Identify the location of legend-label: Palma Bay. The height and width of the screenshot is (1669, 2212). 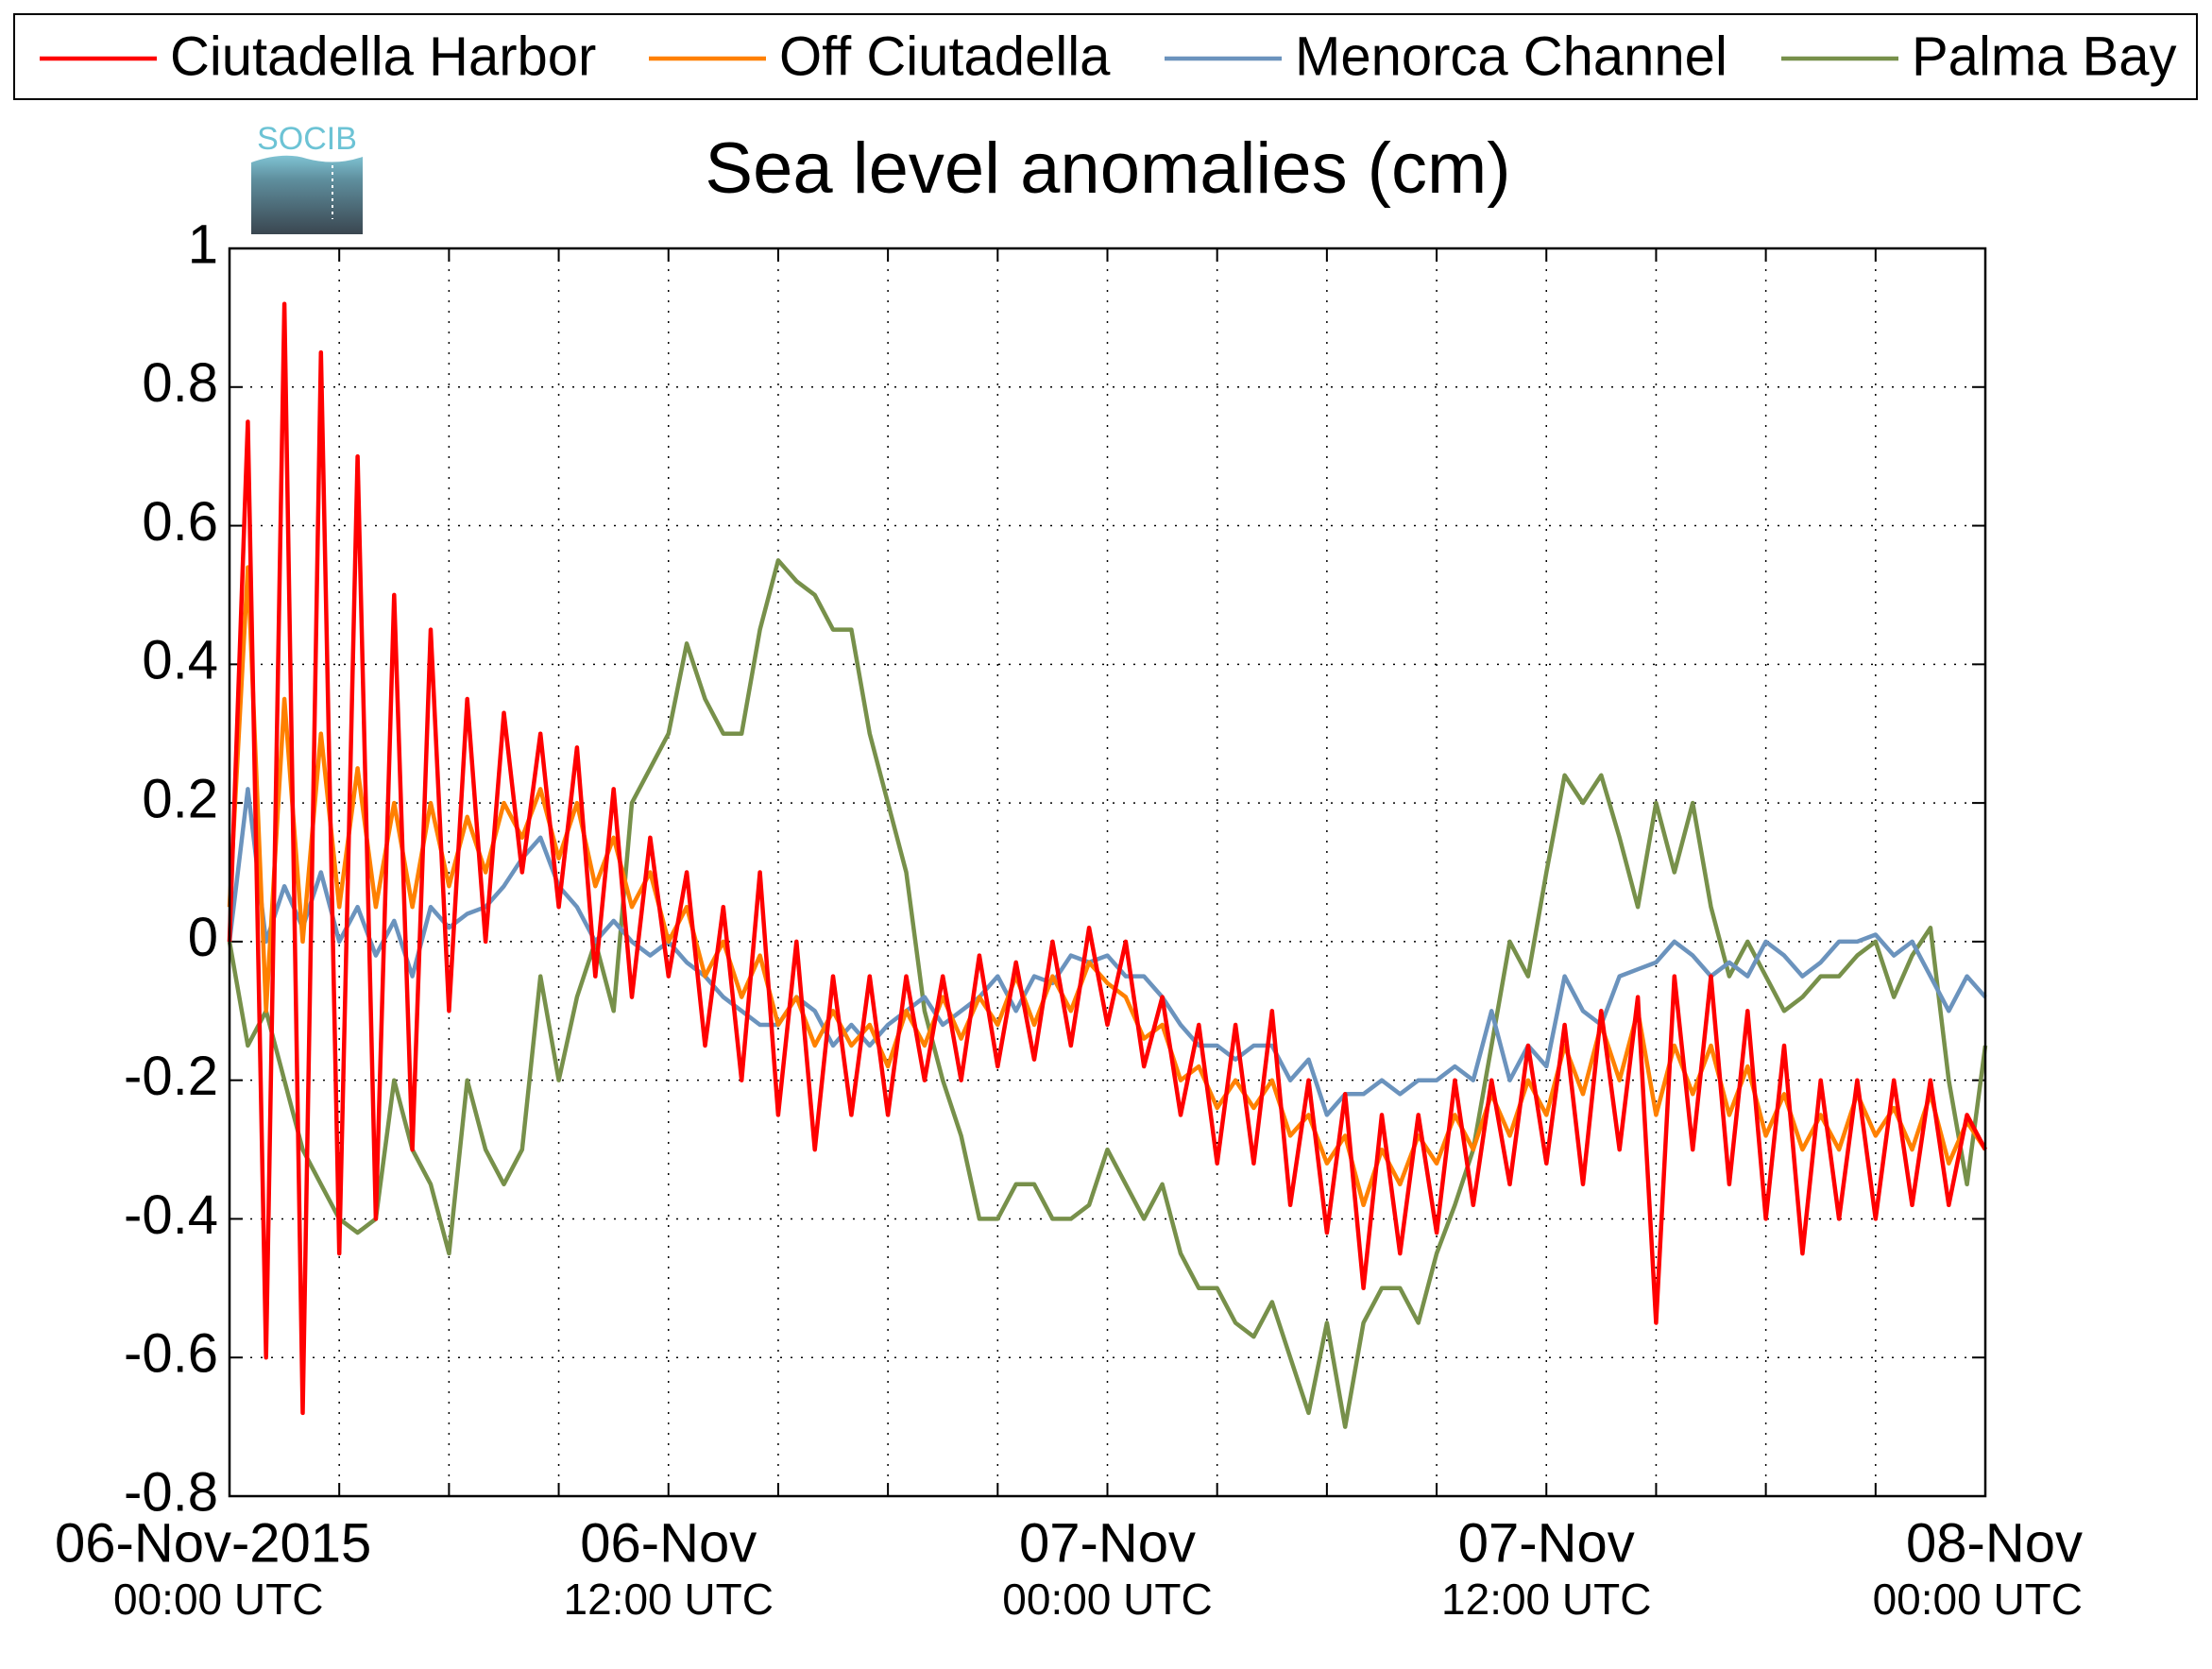
(2044, 57).